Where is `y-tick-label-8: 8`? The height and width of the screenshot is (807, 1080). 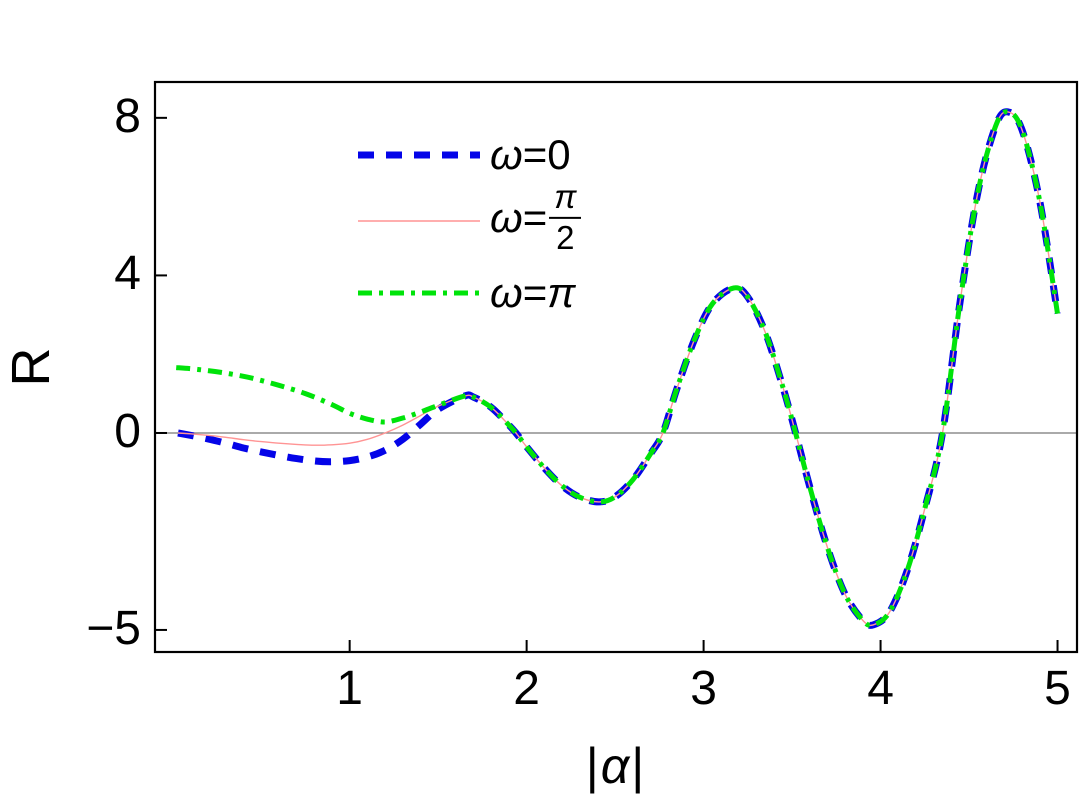 y-tick-label-8: 8 is located at coordinates (127, 116).